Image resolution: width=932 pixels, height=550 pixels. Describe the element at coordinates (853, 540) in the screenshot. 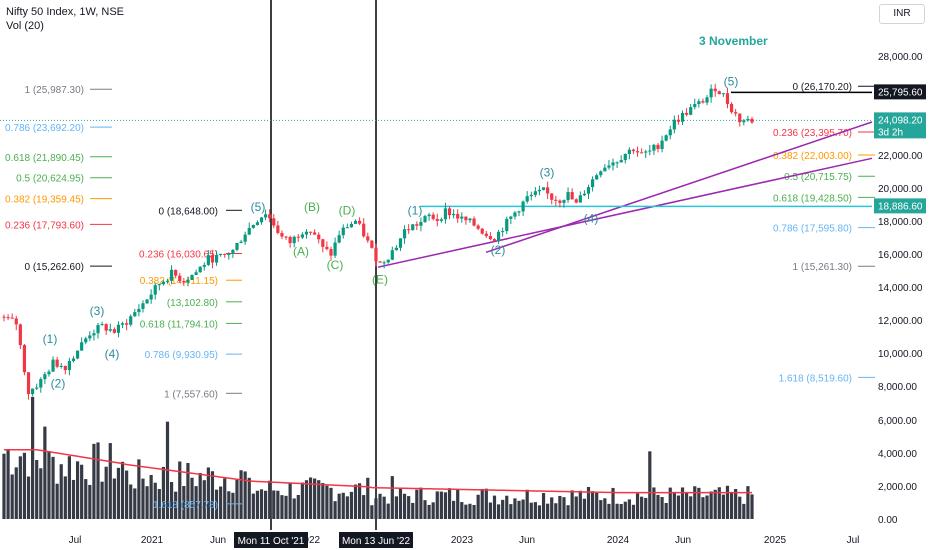

I see `time-tick-label: Jul` at that location.